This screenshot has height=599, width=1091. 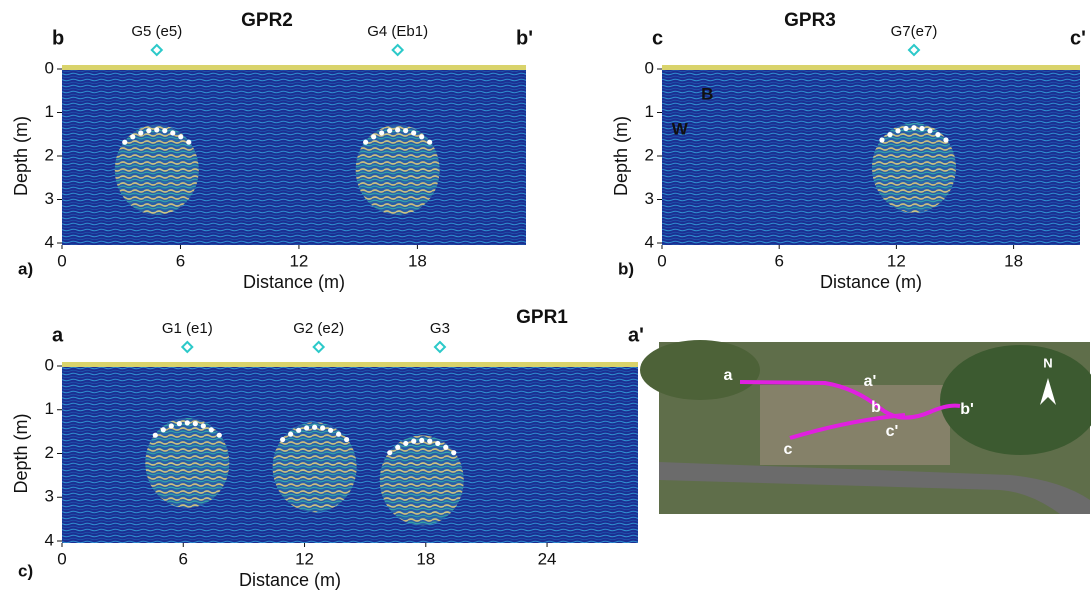 What do you see at coordinates (440, 328) in the screenshot?
I see `marker-label: G3` at bounding box center [440, 328].